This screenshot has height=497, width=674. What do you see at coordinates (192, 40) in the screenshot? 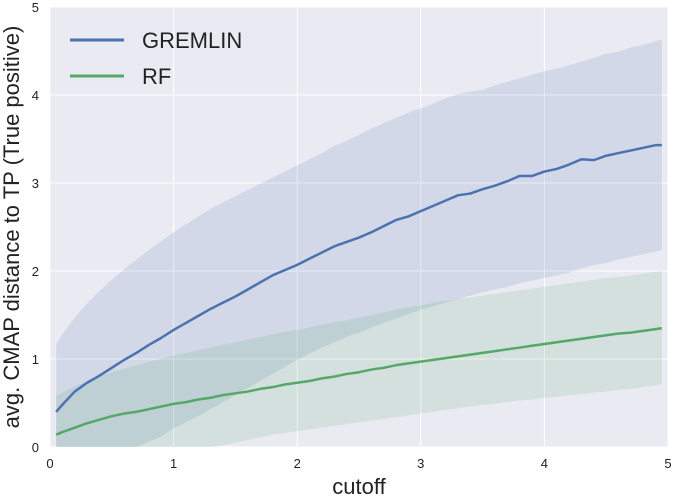
I see `legend-label-gremlin: GREMLIN` at bounding box center [192, 40].